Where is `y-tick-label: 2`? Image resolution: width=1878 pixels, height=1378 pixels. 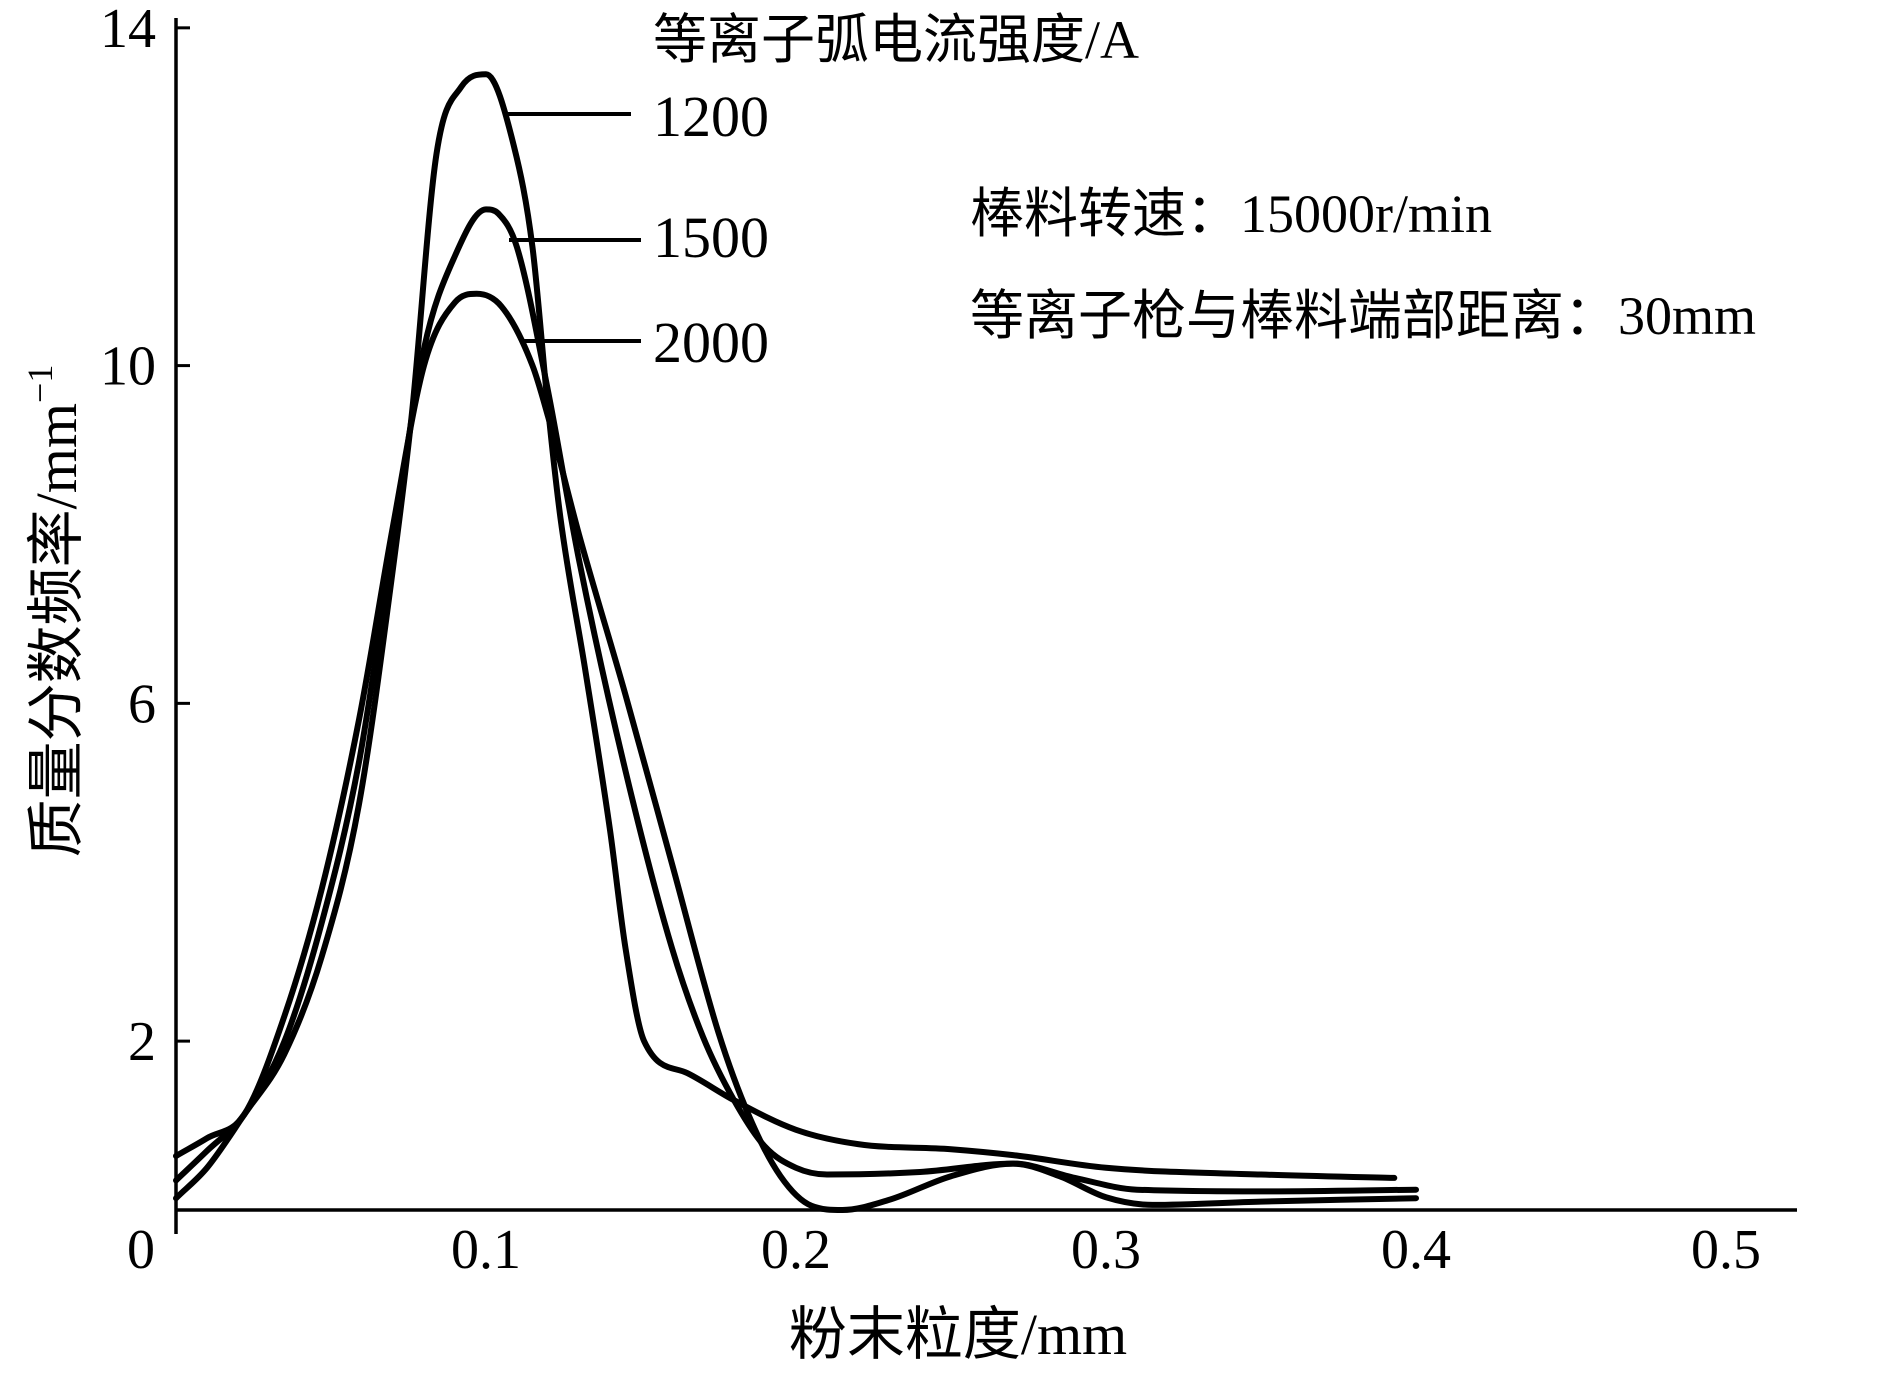 y-tick-label: 2 is located at coordinates (142, 1042).